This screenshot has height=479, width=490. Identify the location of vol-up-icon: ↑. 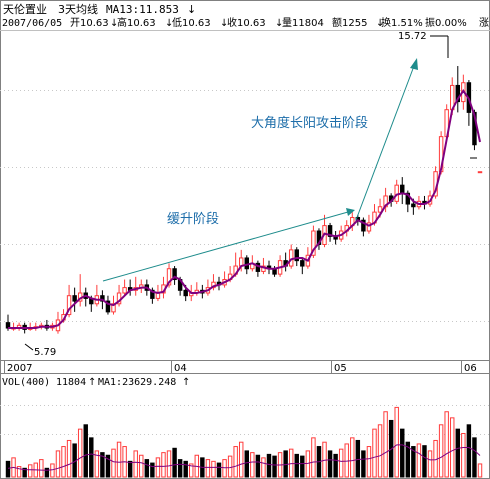
(92, 382).